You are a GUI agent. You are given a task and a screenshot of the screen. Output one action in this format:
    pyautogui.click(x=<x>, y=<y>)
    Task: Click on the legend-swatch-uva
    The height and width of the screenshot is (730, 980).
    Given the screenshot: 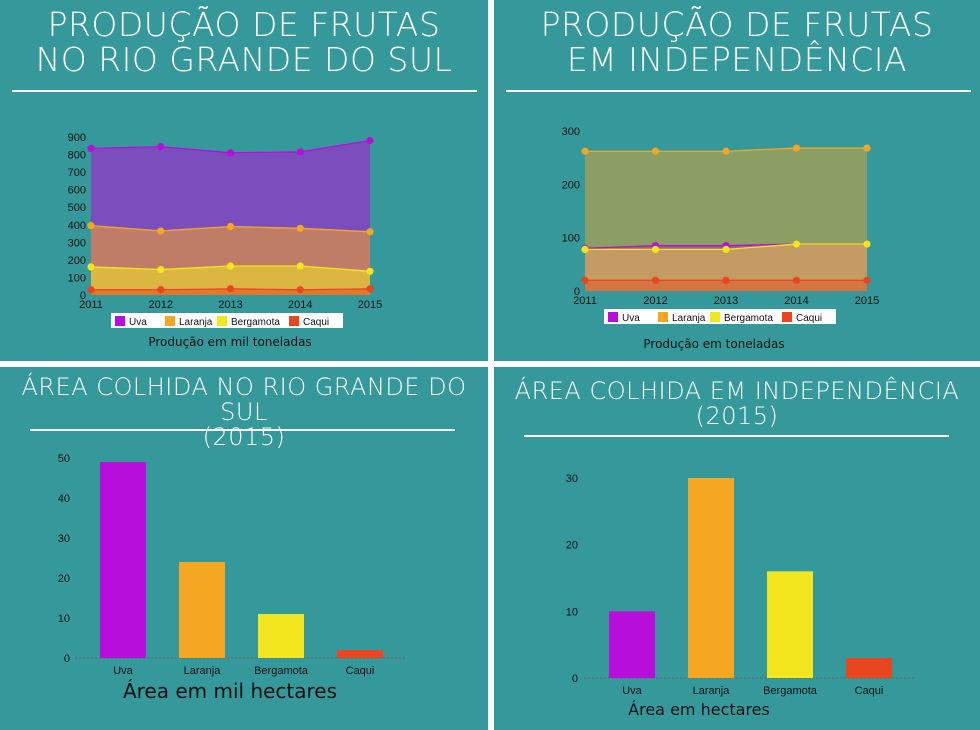 What is the action you would take?
    pyautogui.click(x=120, y=321)
    